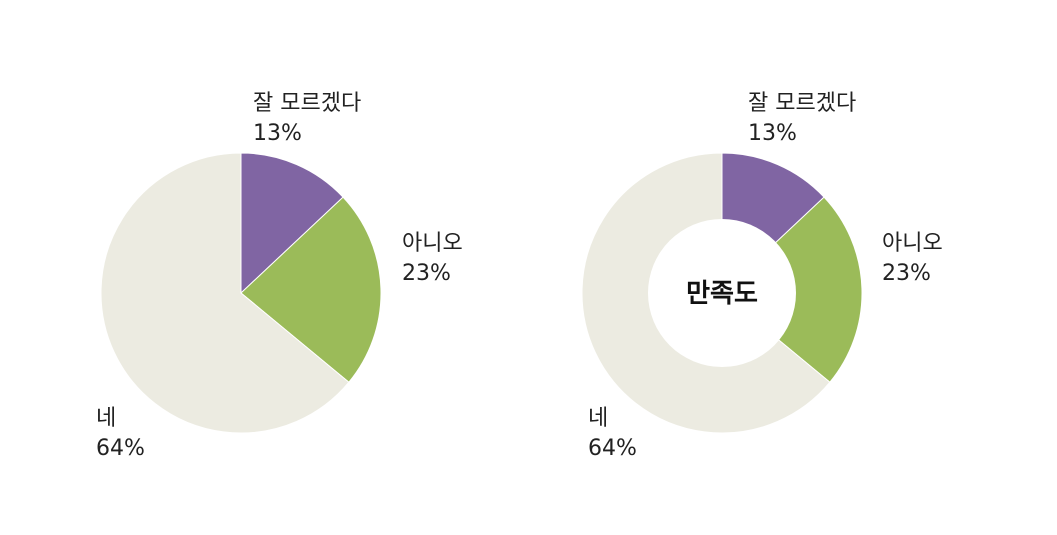 Image resolution: width=1057 pixels, height=535 pixels. I want to click on donut-hole, so click(722, 293).